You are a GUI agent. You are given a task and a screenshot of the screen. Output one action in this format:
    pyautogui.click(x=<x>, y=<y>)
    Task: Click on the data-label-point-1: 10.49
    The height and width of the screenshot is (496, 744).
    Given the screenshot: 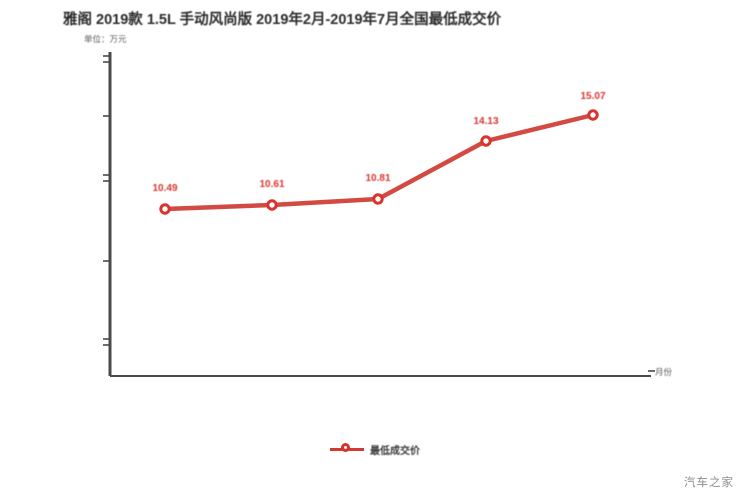 What is the action you would take?
    pyautogui.click(x=165, y=188)
    